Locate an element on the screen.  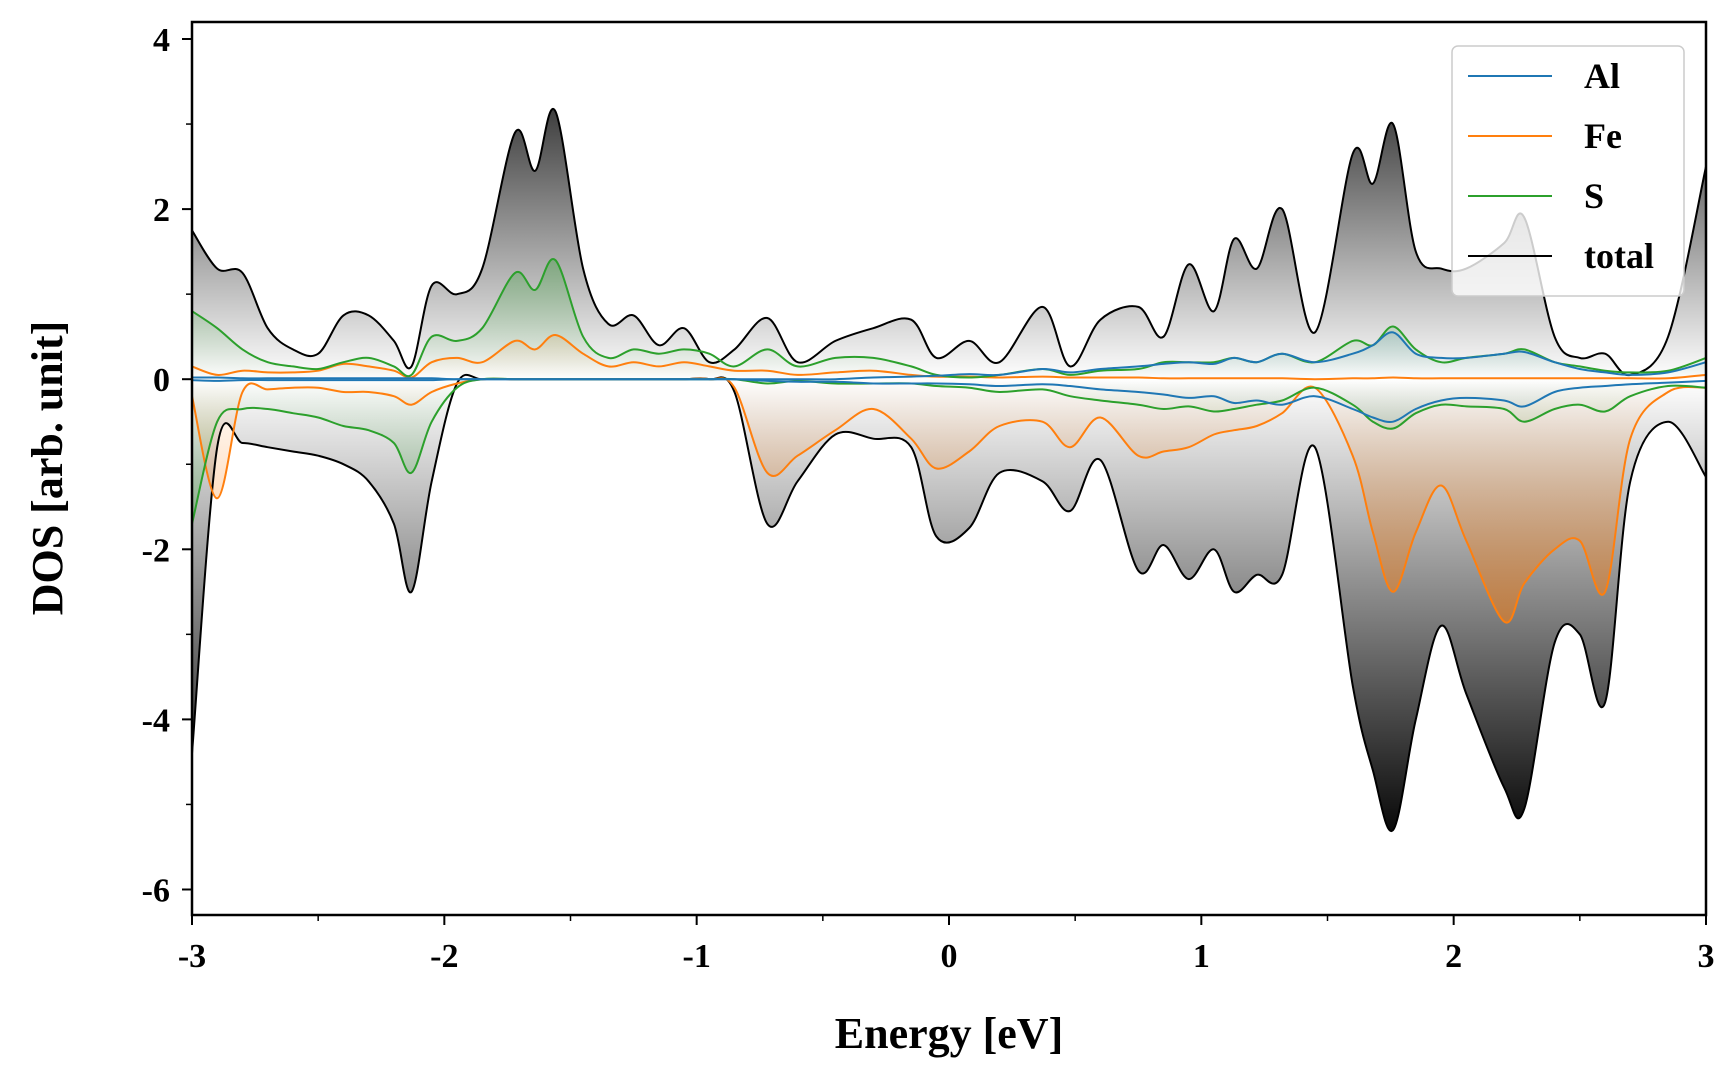
al-spin-up-line is located at coordinates (949, 356).